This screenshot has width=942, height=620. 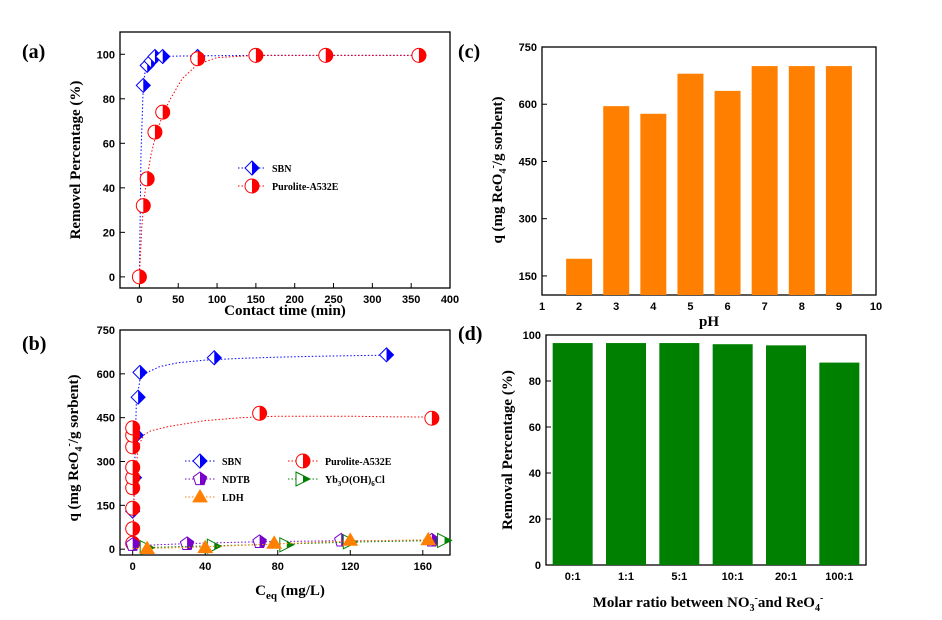 I want to click on panel-b-ylabel-b: /g sorbent), so click(x=74, y=409).